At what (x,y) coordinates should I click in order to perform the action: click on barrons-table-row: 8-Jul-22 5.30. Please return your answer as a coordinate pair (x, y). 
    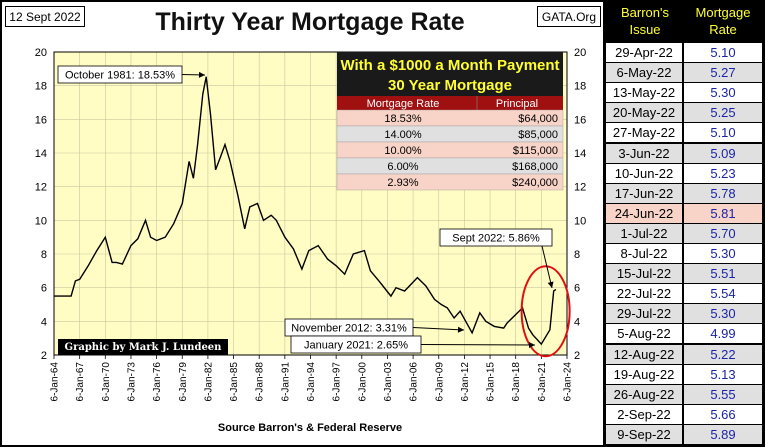
    Looking at the image, I should click on (684, 253).